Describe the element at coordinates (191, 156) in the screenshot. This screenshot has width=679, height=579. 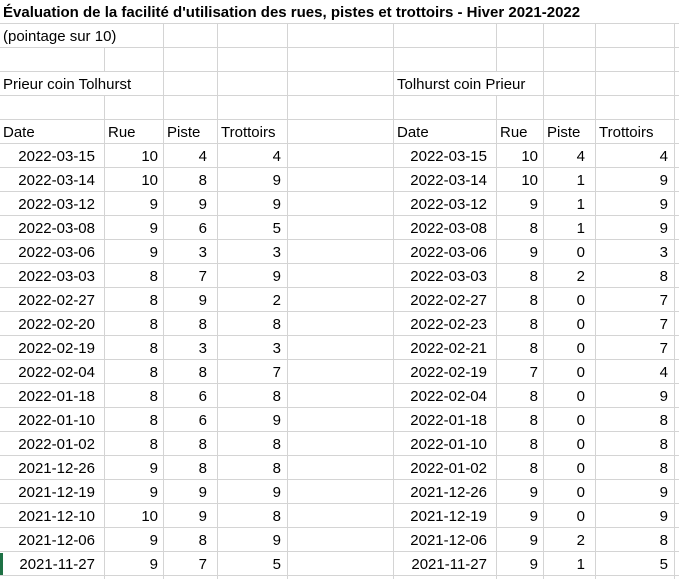
I see `left-piste-cell: 4` at that location.